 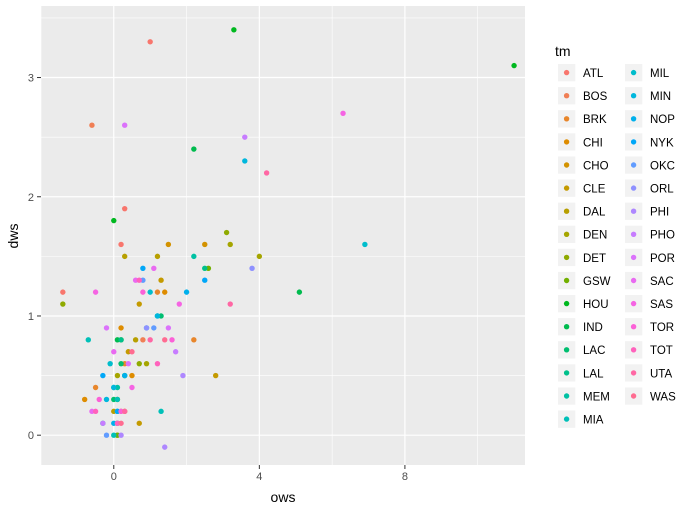 What do you see at coordinates (633, 234) in the screenshot?
I see `legend-swatch-pho` at bounding box center [633, 234].